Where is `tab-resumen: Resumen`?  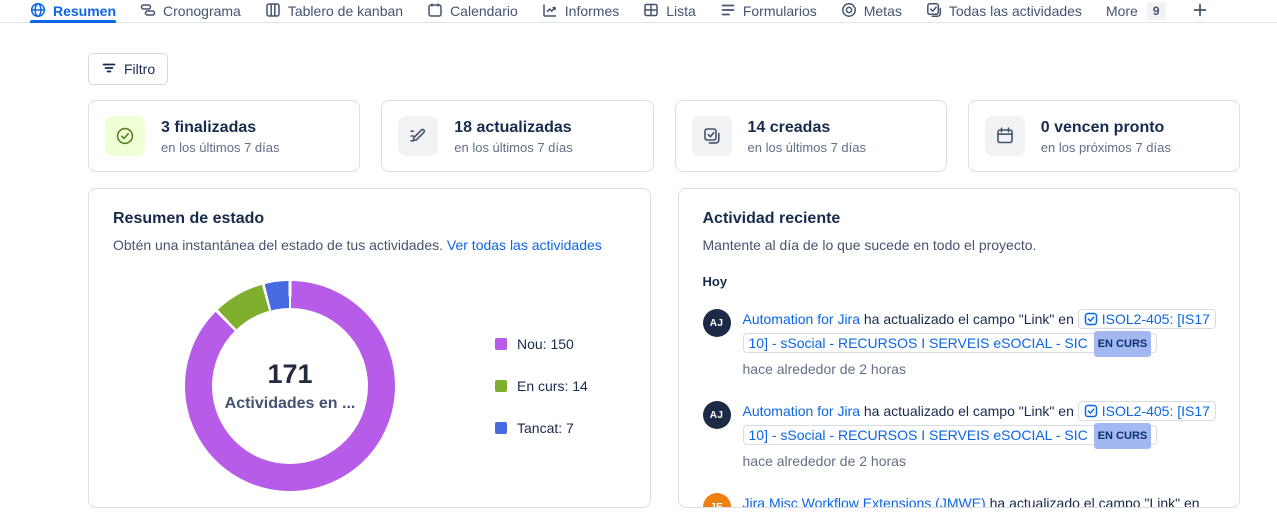
tab-resumen: Resumen is located at coordinates (73, 11).